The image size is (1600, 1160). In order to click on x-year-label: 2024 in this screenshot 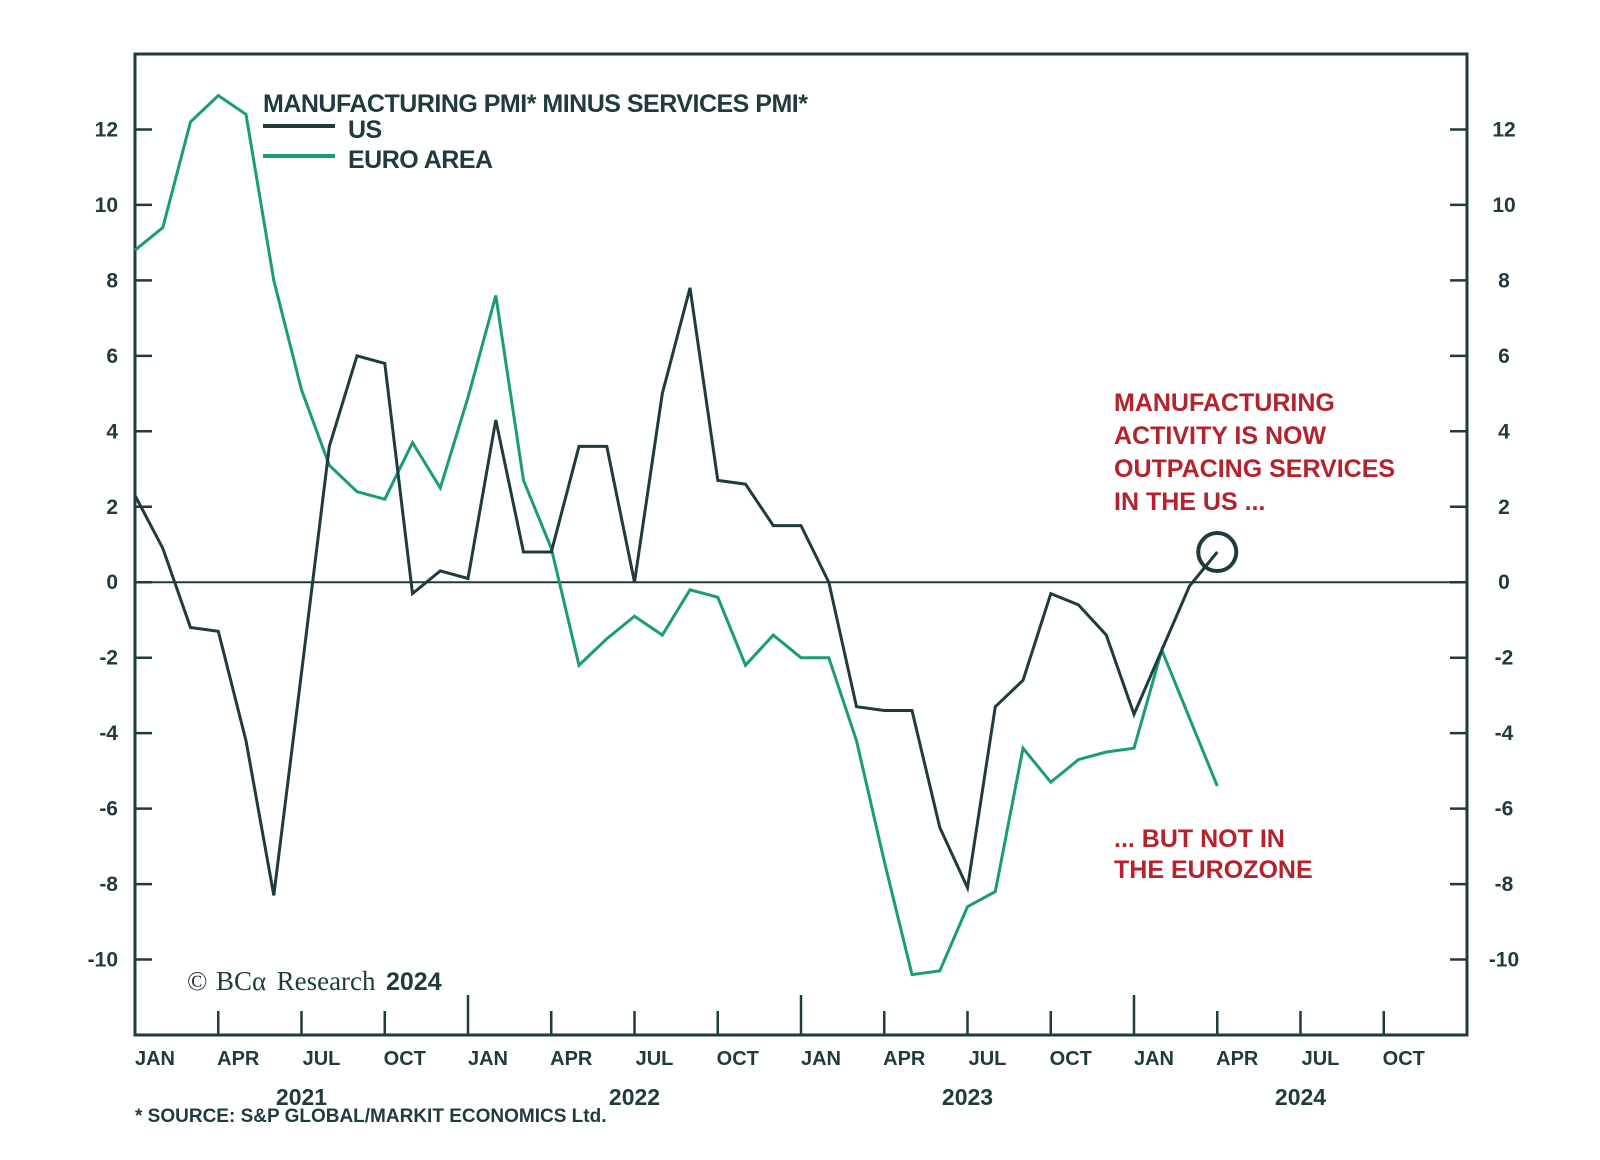, I will do `click(1300, 1097)`.